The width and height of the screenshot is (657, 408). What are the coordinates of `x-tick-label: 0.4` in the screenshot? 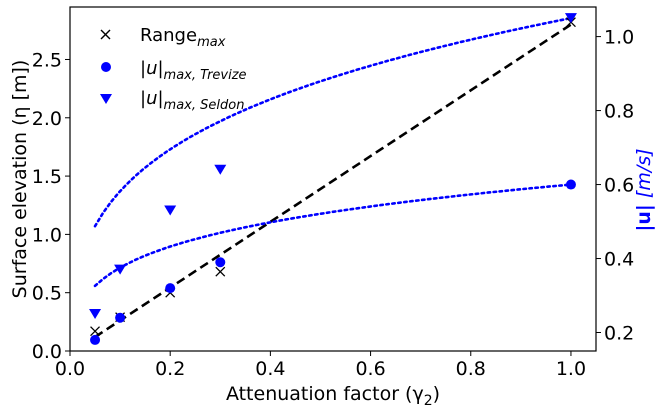 It's located at (270, 369).